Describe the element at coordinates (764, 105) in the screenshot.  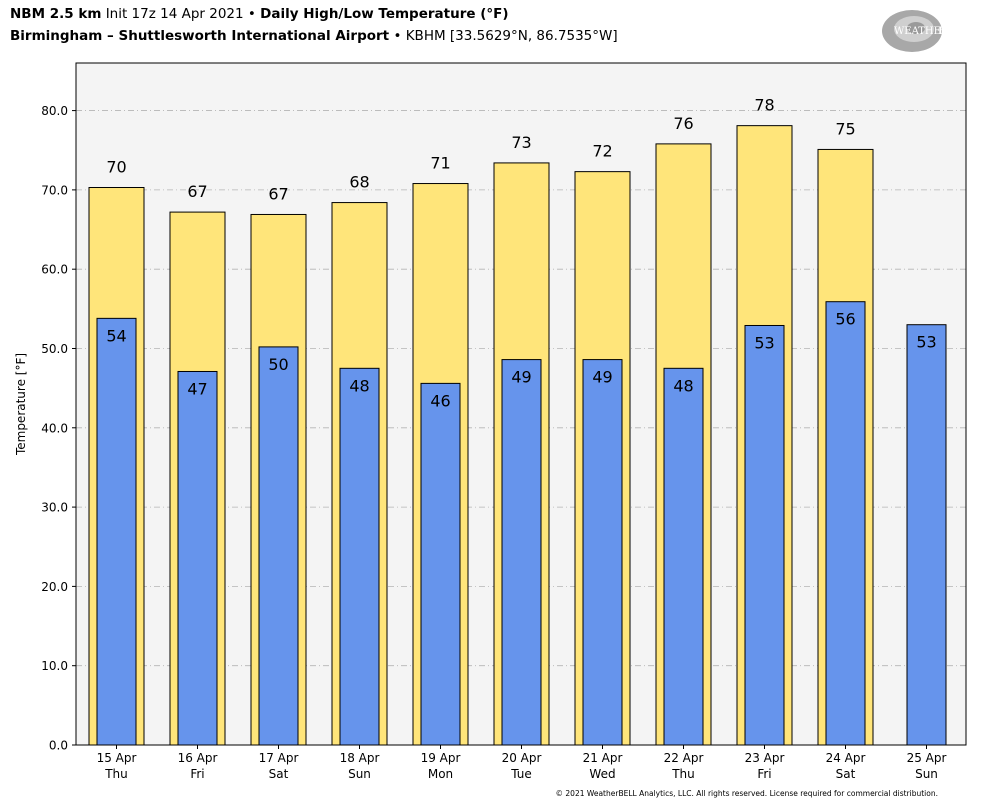
I see `high-temp-label: 78` at that location.